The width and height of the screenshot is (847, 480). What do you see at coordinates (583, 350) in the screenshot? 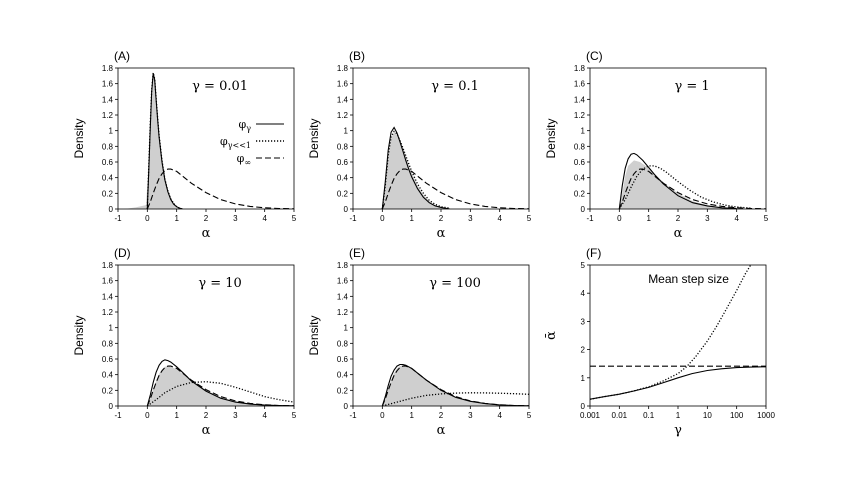
I see `y-tick-label: 2` at bounding box center [583, 350].